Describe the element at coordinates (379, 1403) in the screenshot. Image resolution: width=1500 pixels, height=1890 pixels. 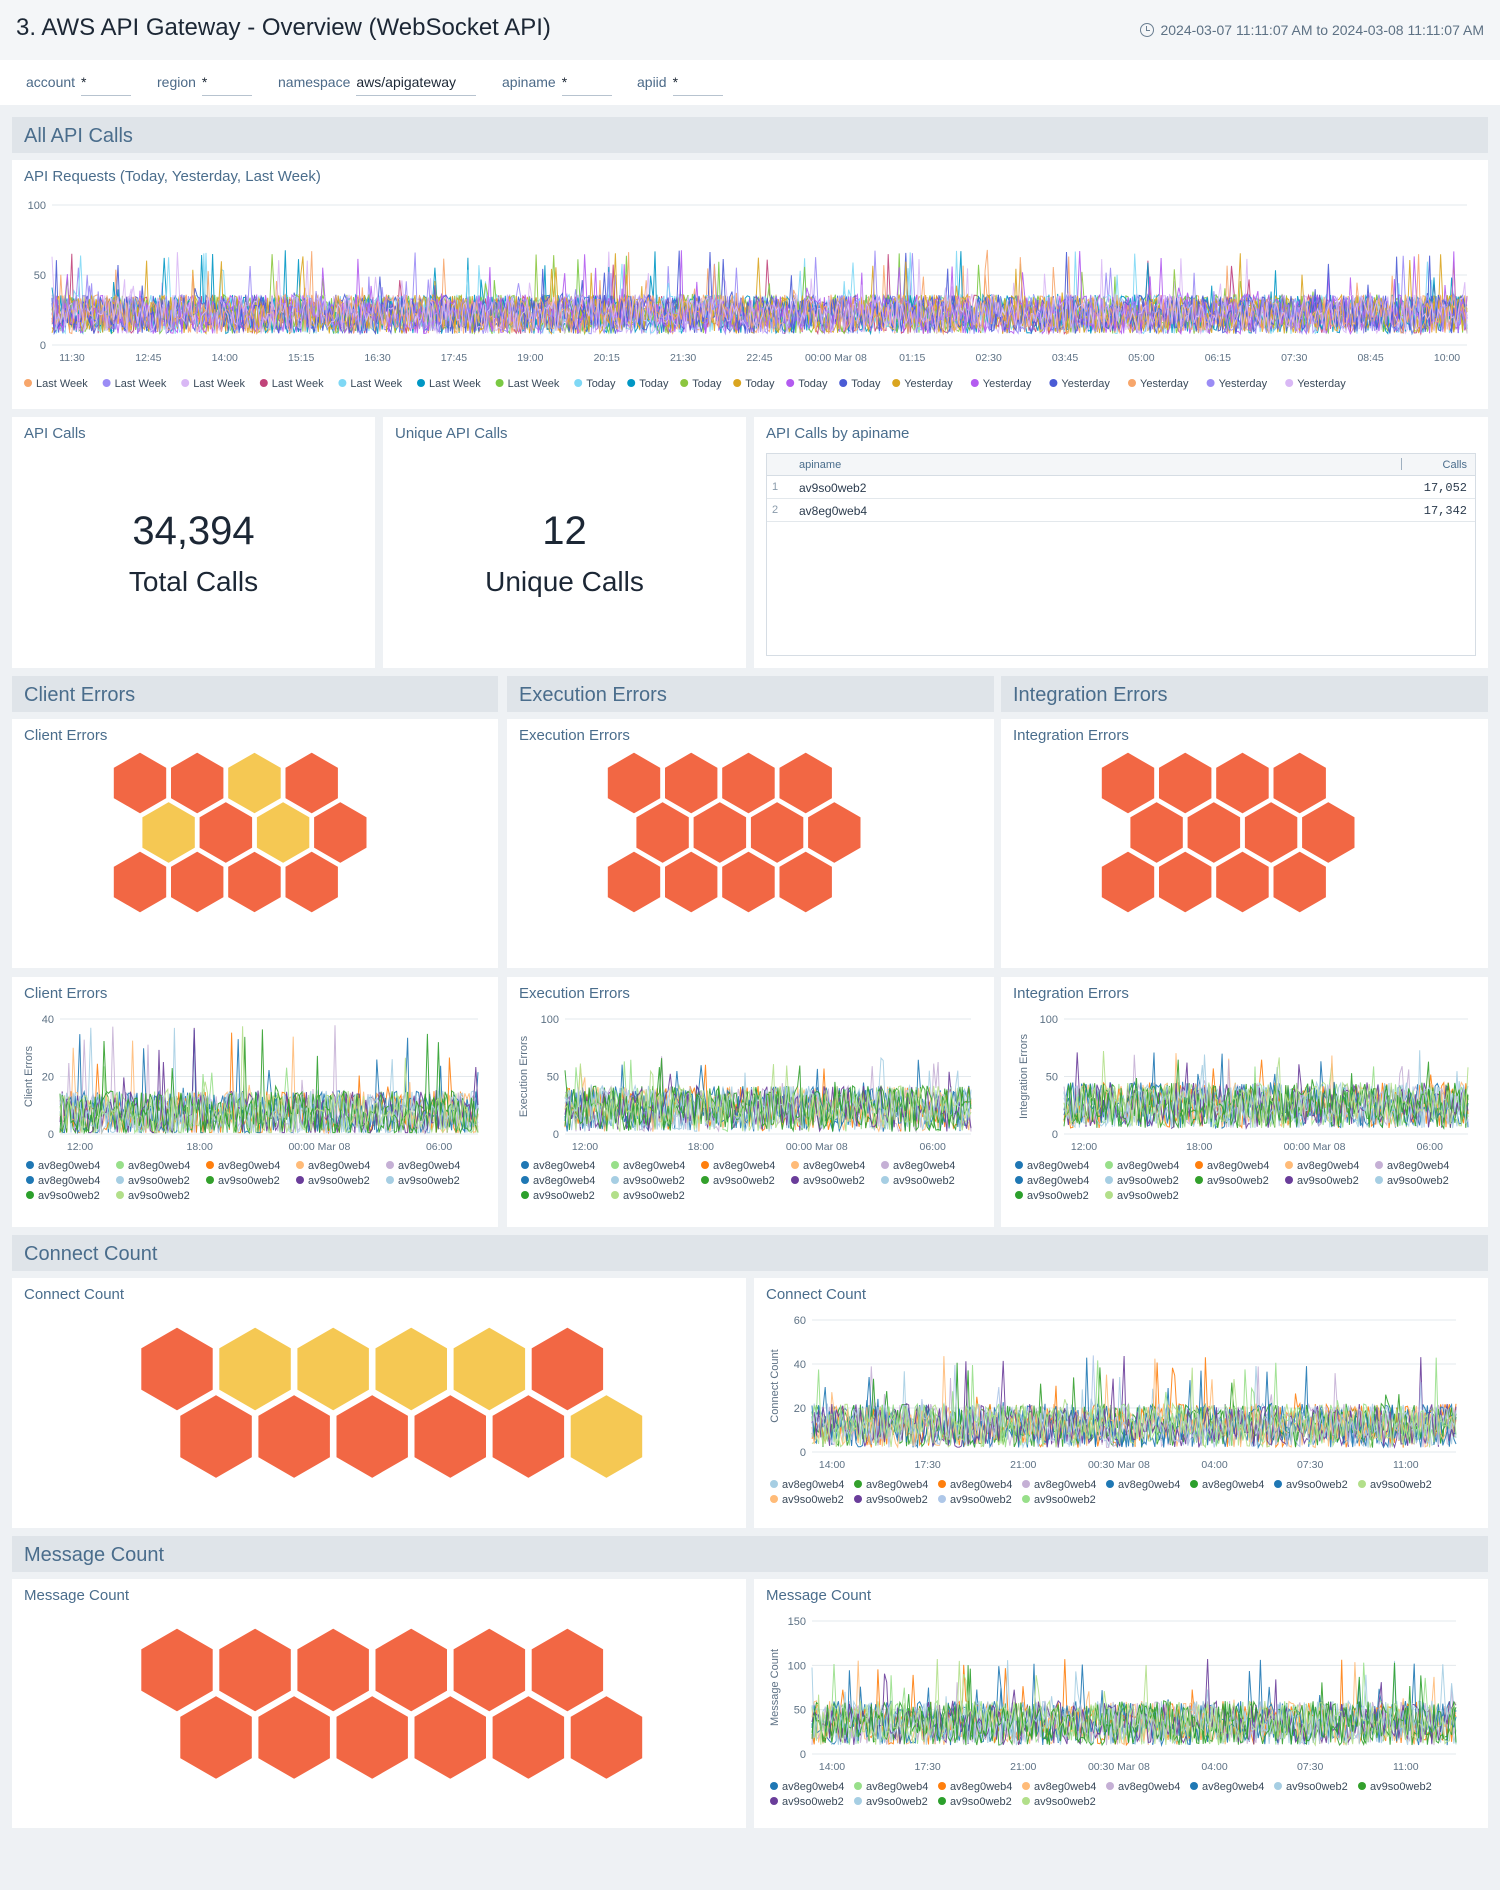
I see `connect-count-honeycomb` at that location.